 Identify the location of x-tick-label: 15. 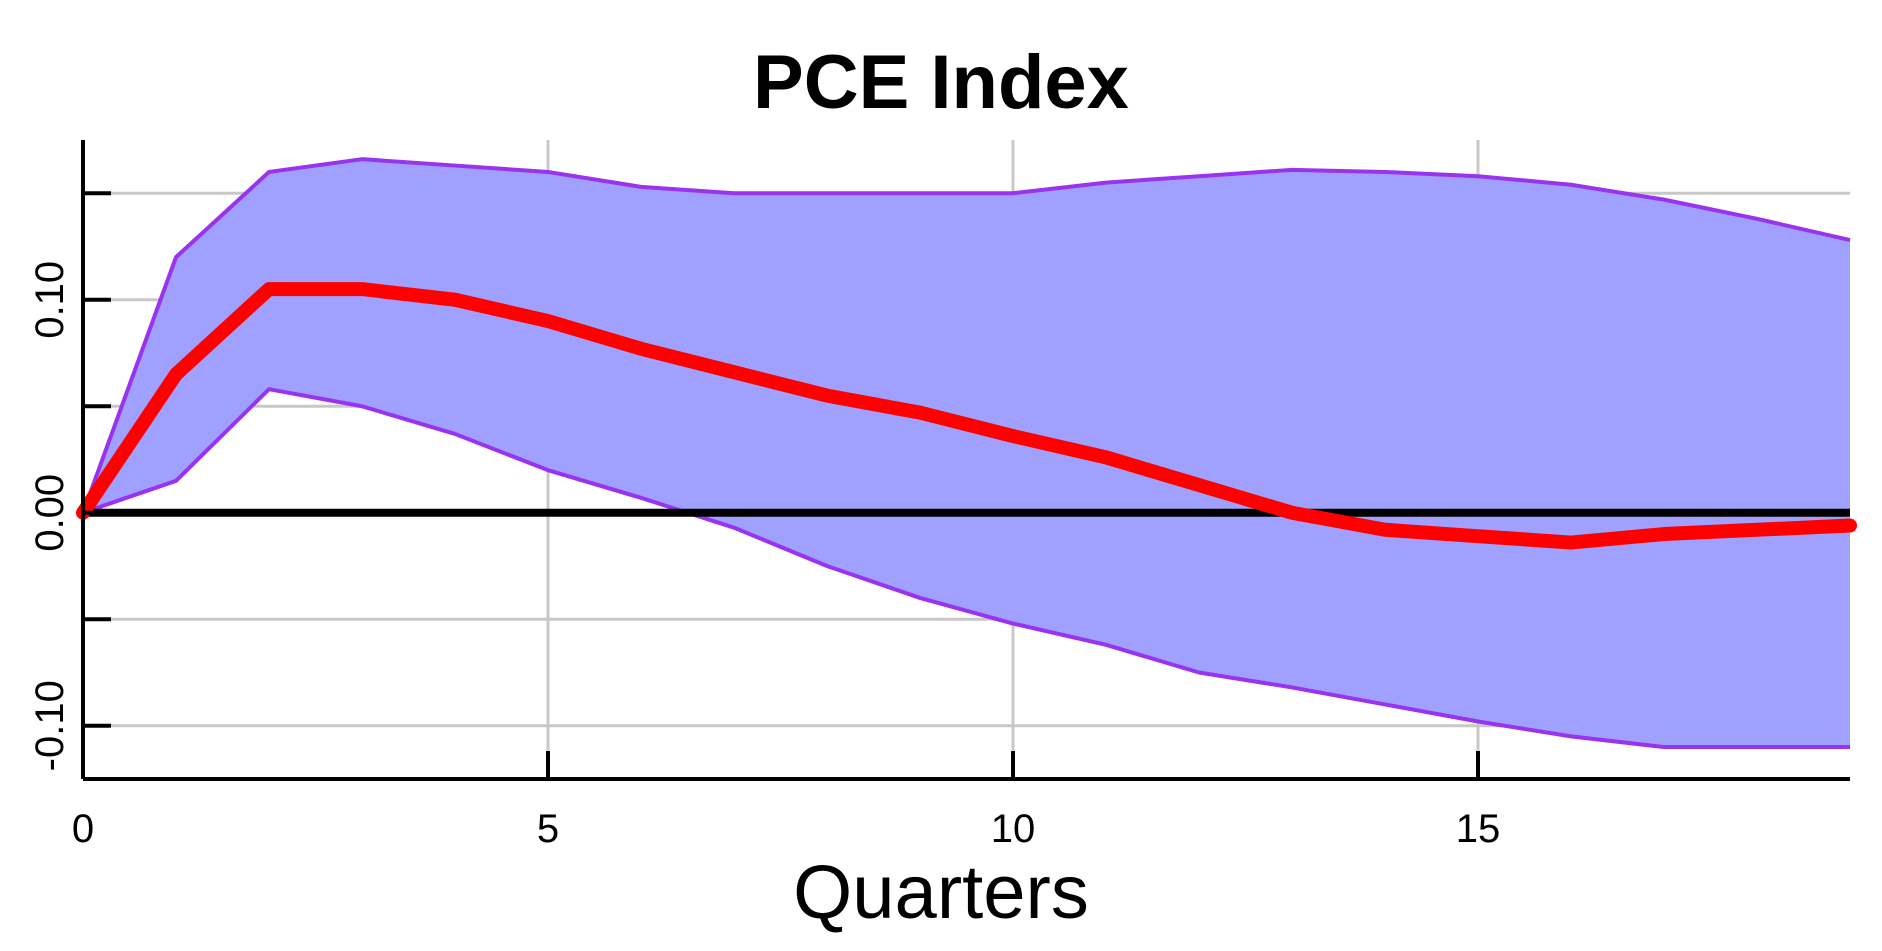
(1478, 829).